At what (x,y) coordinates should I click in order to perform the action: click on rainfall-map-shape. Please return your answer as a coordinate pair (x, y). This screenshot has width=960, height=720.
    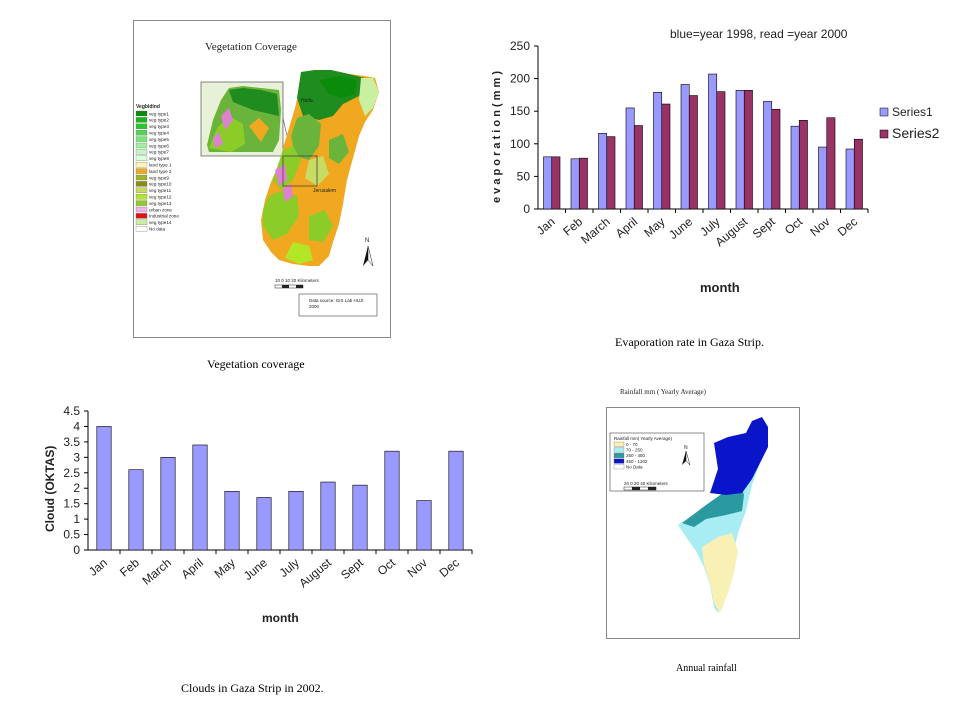
    Looking at the image, I should click on (723, 515).